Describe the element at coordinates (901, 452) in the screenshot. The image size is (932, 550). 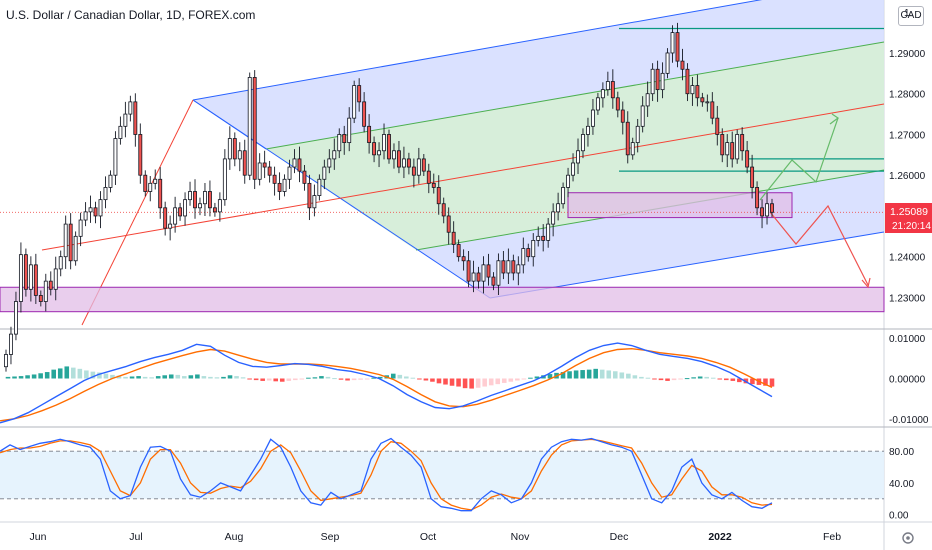
I see `stoch-tick-label: 80.00` at that location.